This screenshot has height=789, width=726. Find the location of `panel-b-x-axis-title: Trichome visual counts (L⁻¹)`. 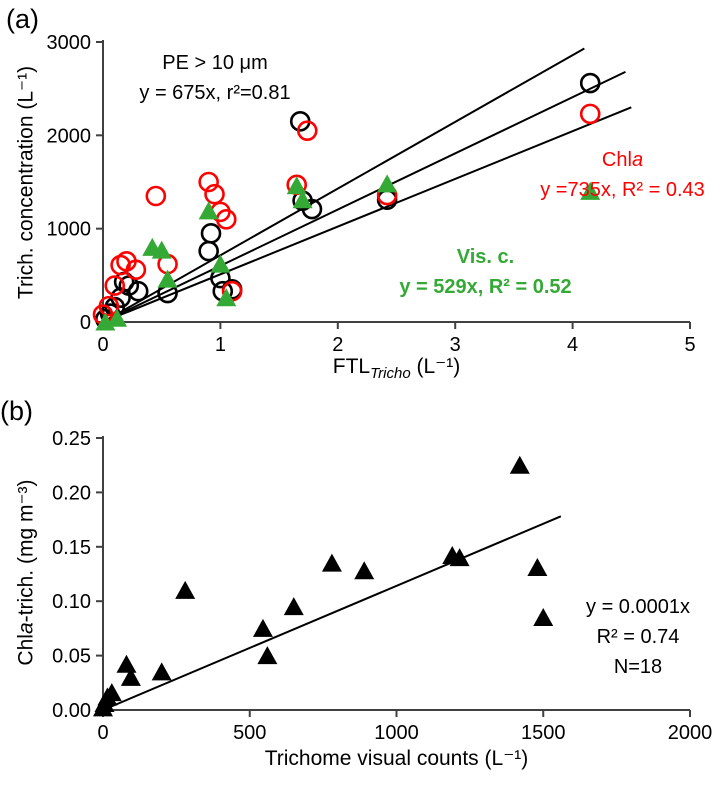

panel-b-x-axis-title: Trichome visual counts (L⁻¹) is located at coordinates (396, 758).